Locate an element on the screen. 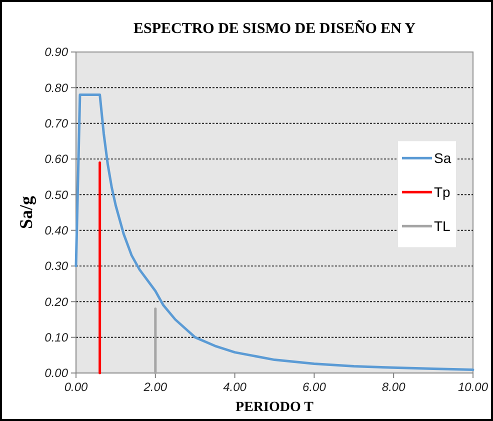  chart-title: ESPECTRO DE SISMO DE DISEÑO EN Y is located at coordinates (274, 28).